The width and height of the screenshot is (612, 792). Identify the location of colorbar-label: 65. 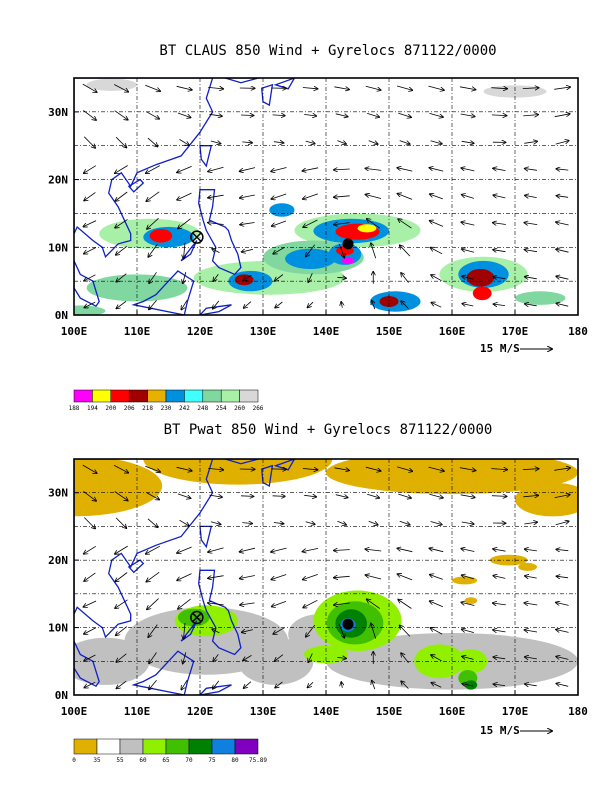
(166, 760).